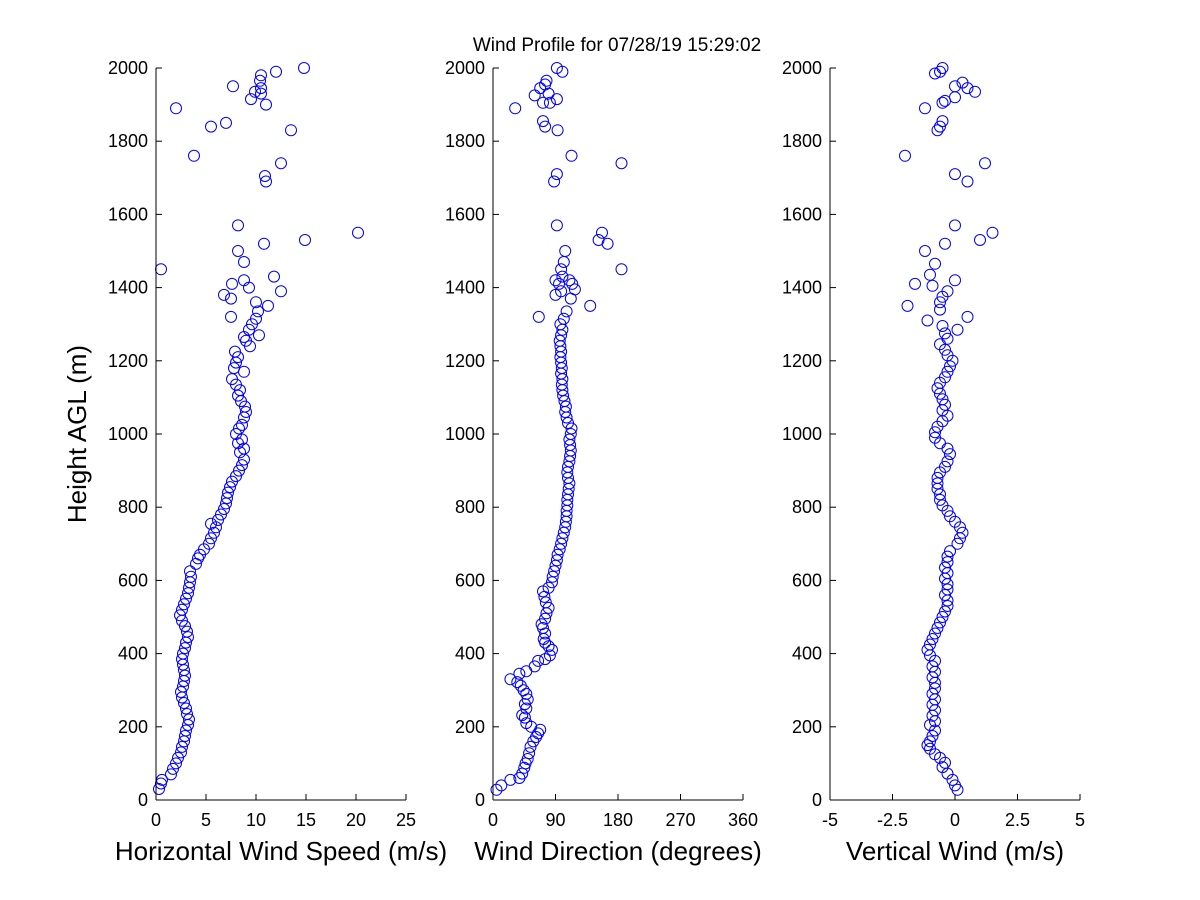 This screenshot has width=1200, height=900. Describe the element at coordinates (470, 580) in the screenshot. I see `wind-direction-y-tick-label: 600` at that location.